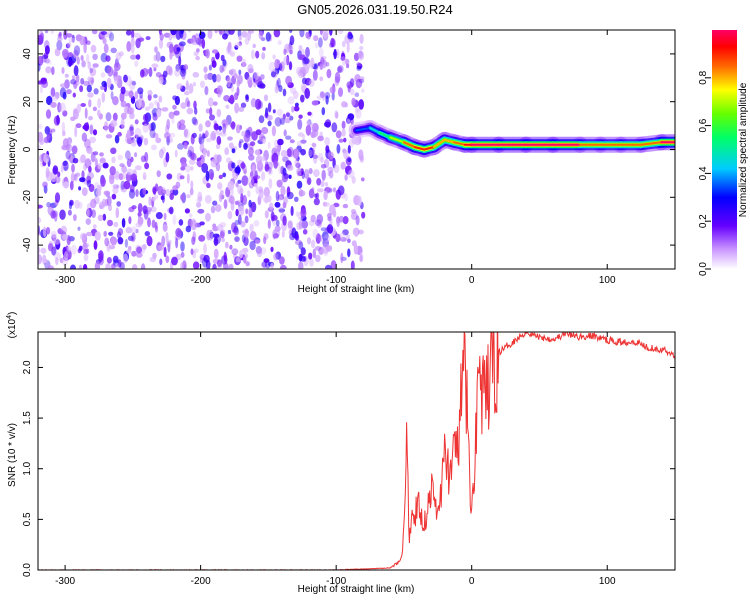 The height and width of the screenshot is (600, 750). I want to click on colorbar-ticks: 0.0 0.2 0.4 0.6 0.8, so click(704, 173).